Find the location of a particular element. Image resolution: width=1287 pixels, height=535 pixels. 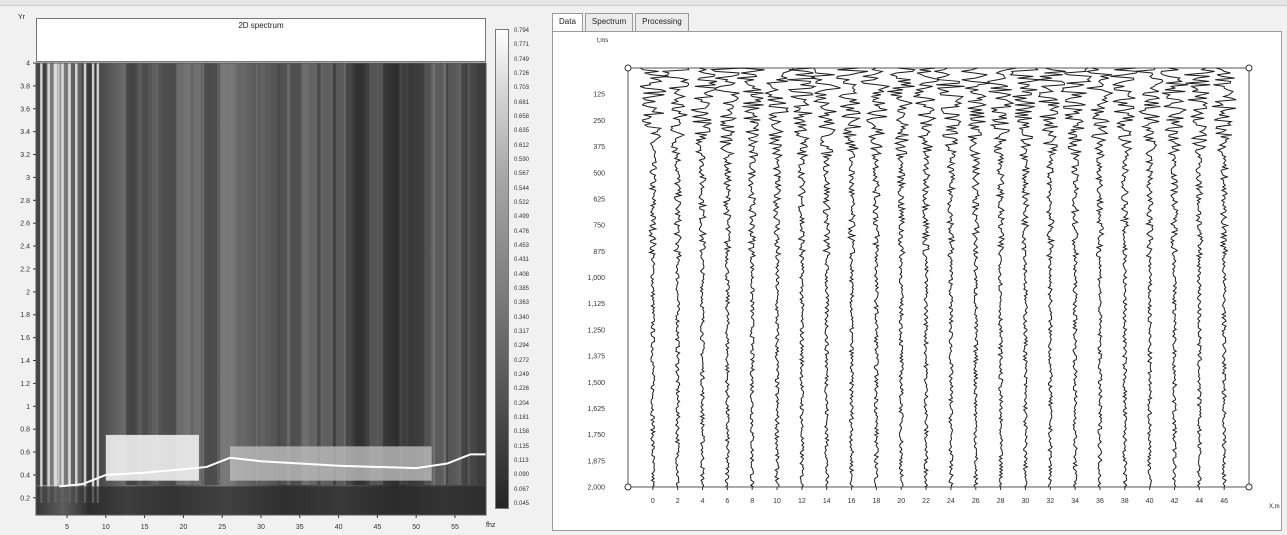

time-tick-label: 1,125 is located at coordinates (596, 304).